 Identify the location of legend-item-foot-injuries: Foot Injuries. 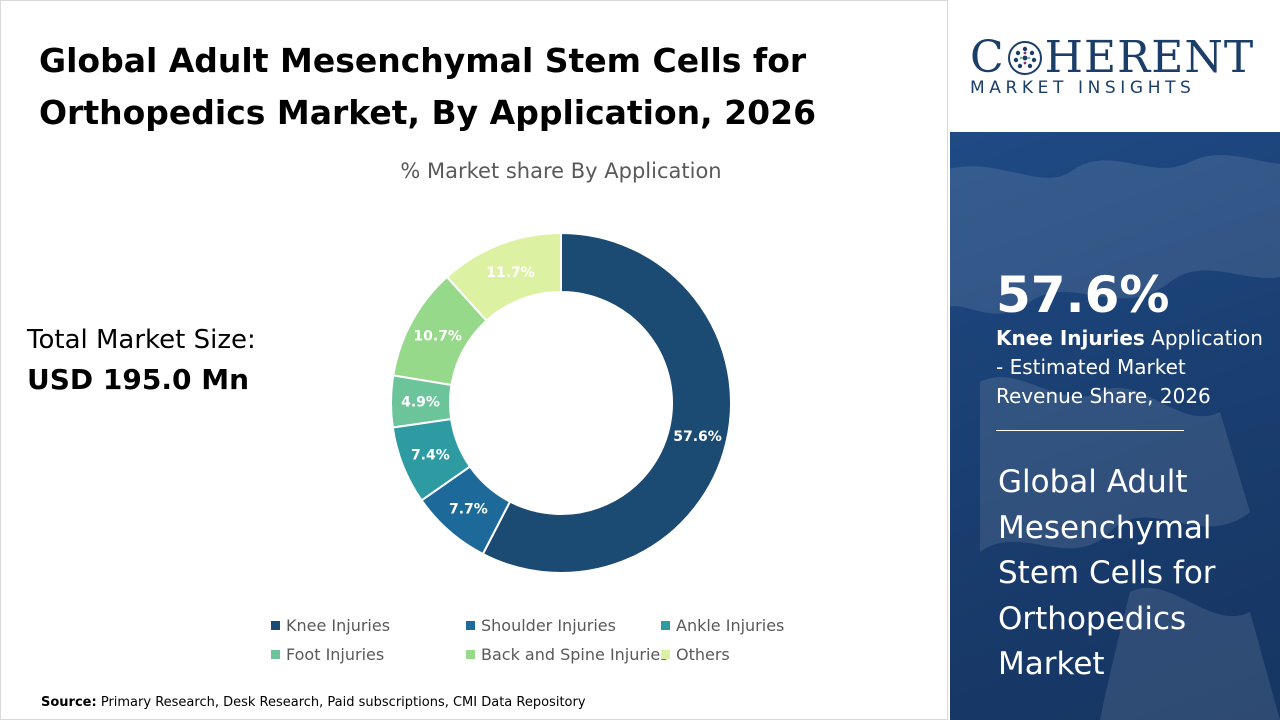
(368, 654).